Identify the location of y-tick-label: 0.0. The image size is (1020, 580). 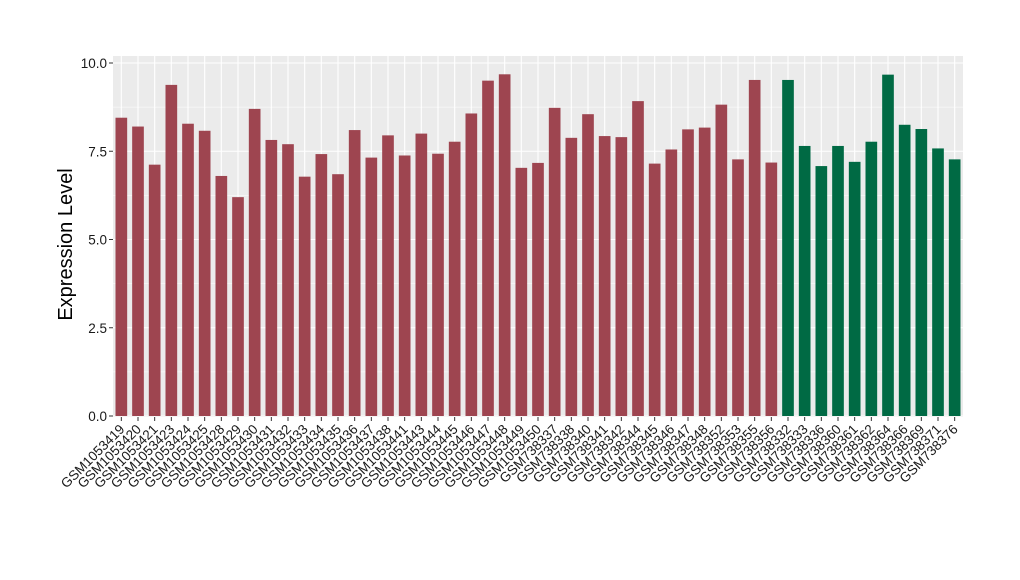
(97, 416).